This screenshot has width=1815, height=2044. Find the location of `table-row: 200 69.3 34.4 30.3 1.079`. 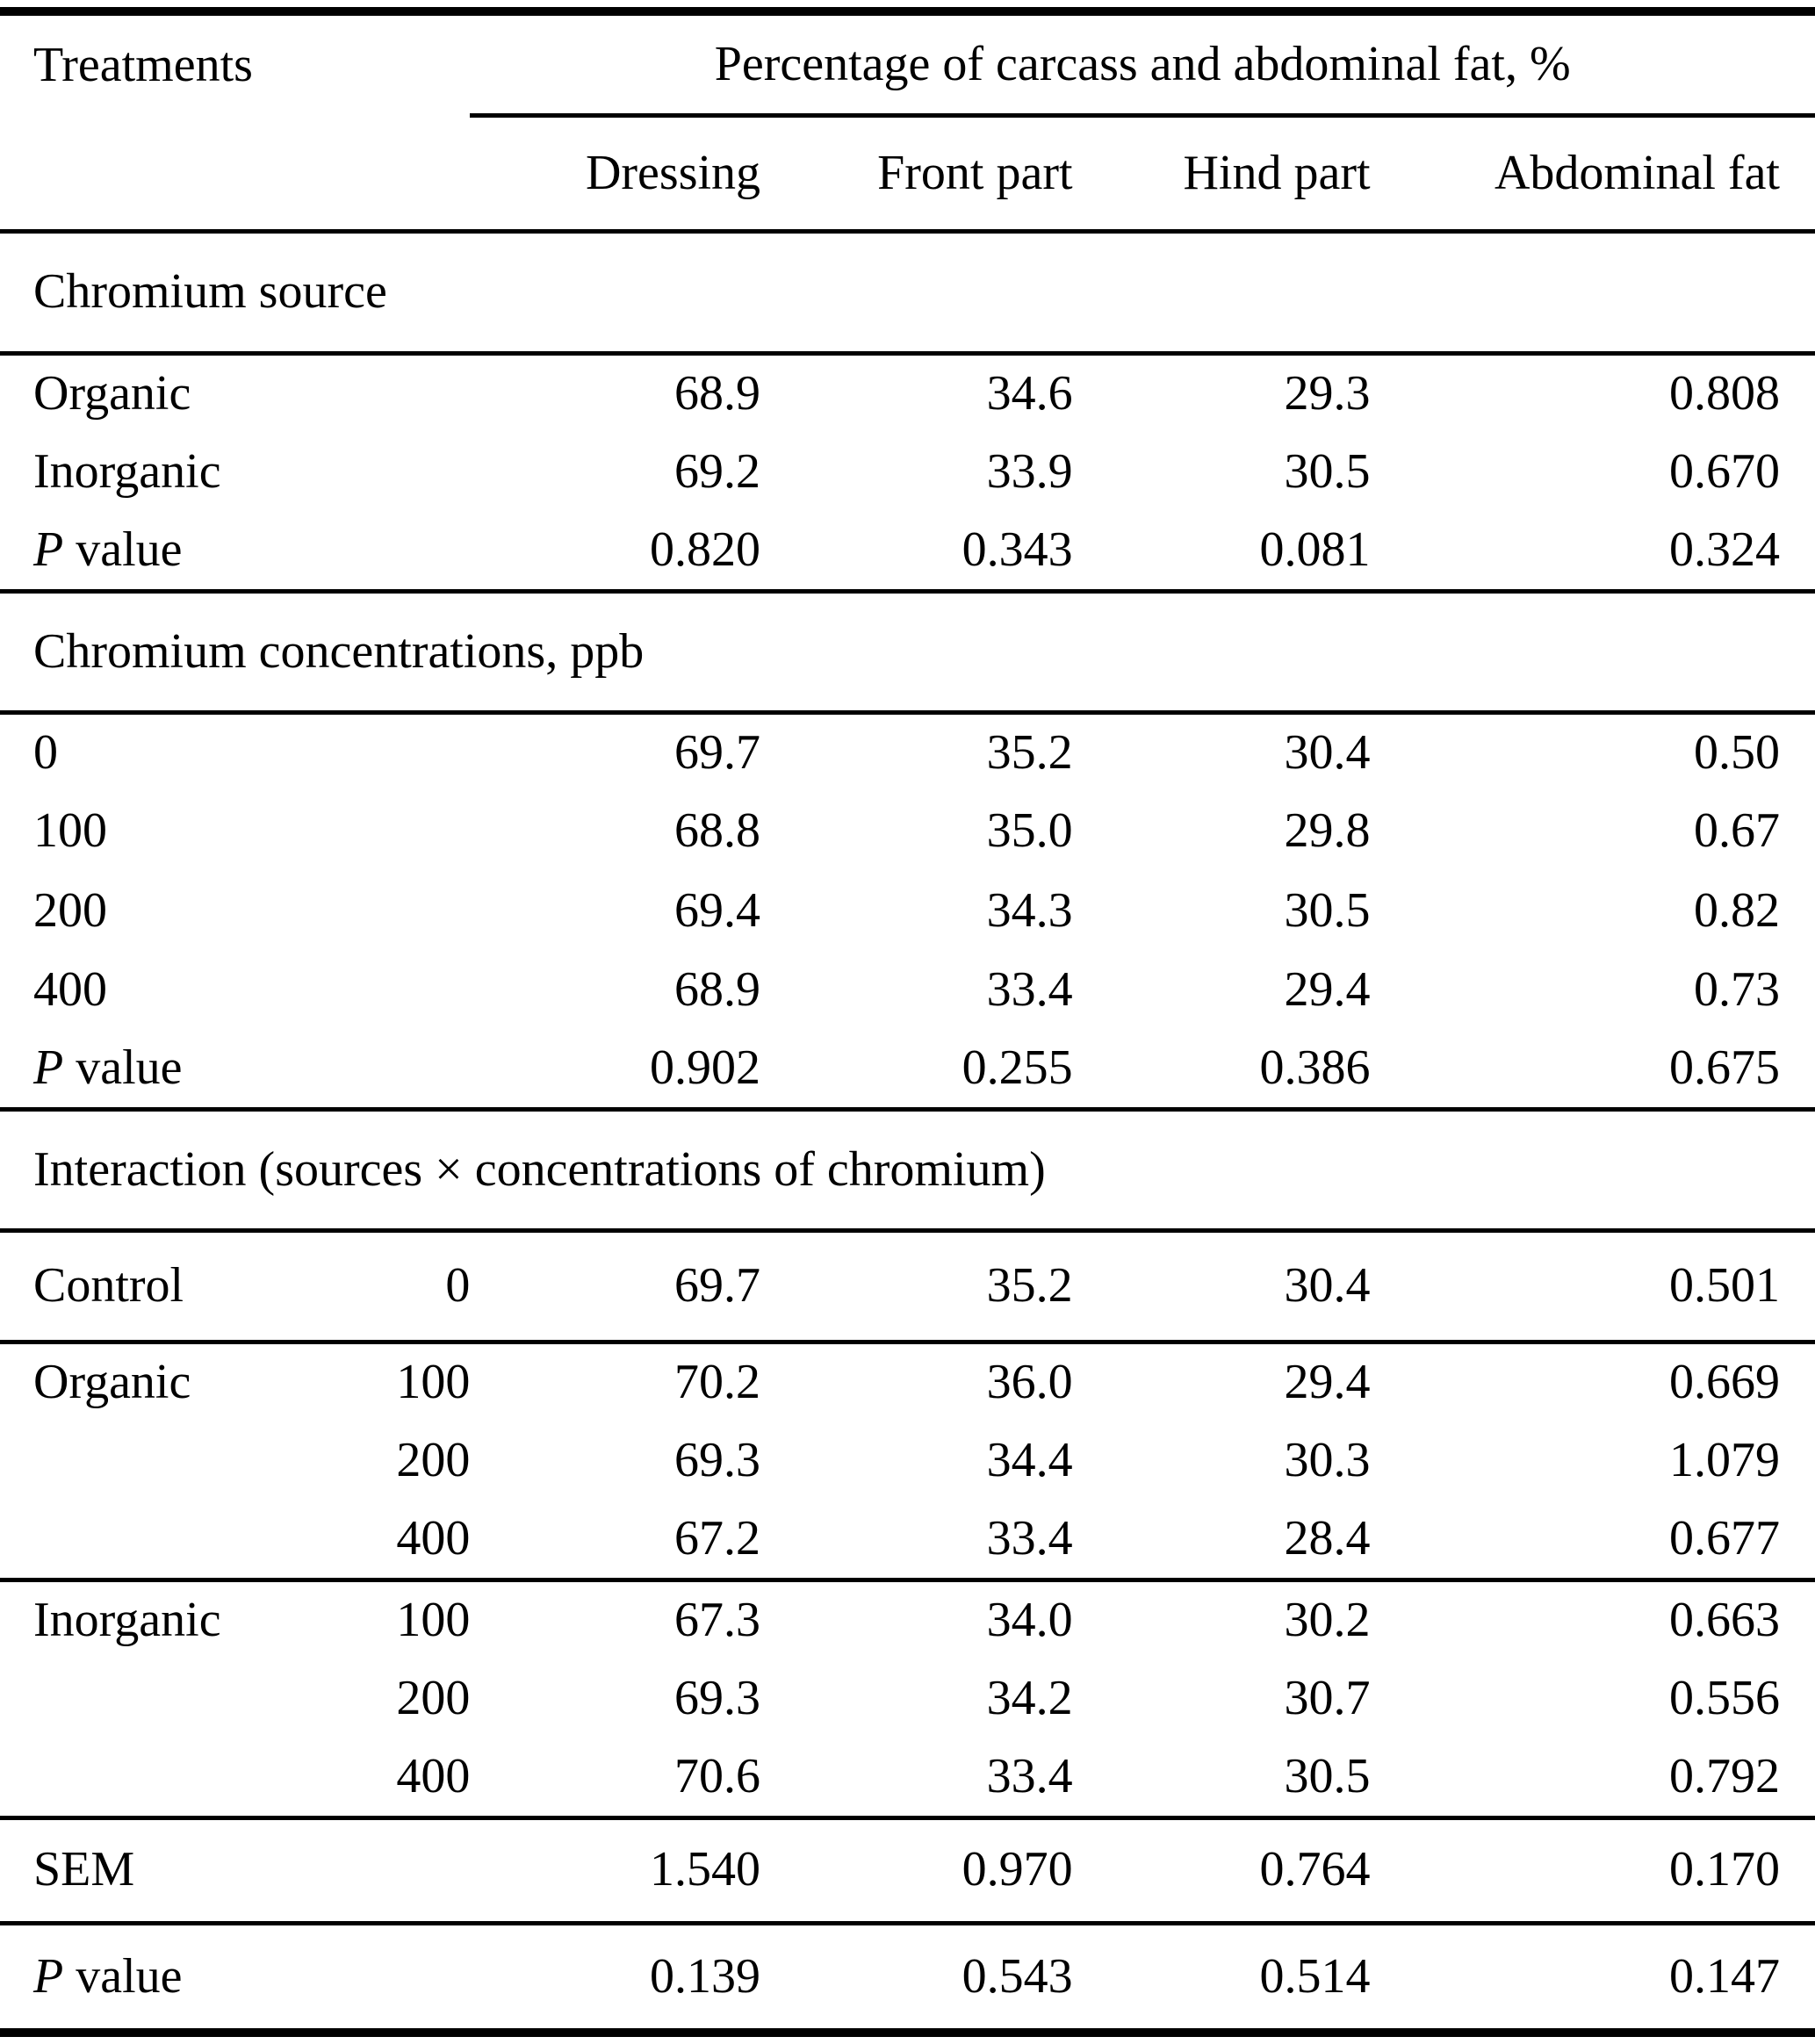

table-row: 200 69.3 34.4 30.3 1.079 is located at coordinates (907, 1461).